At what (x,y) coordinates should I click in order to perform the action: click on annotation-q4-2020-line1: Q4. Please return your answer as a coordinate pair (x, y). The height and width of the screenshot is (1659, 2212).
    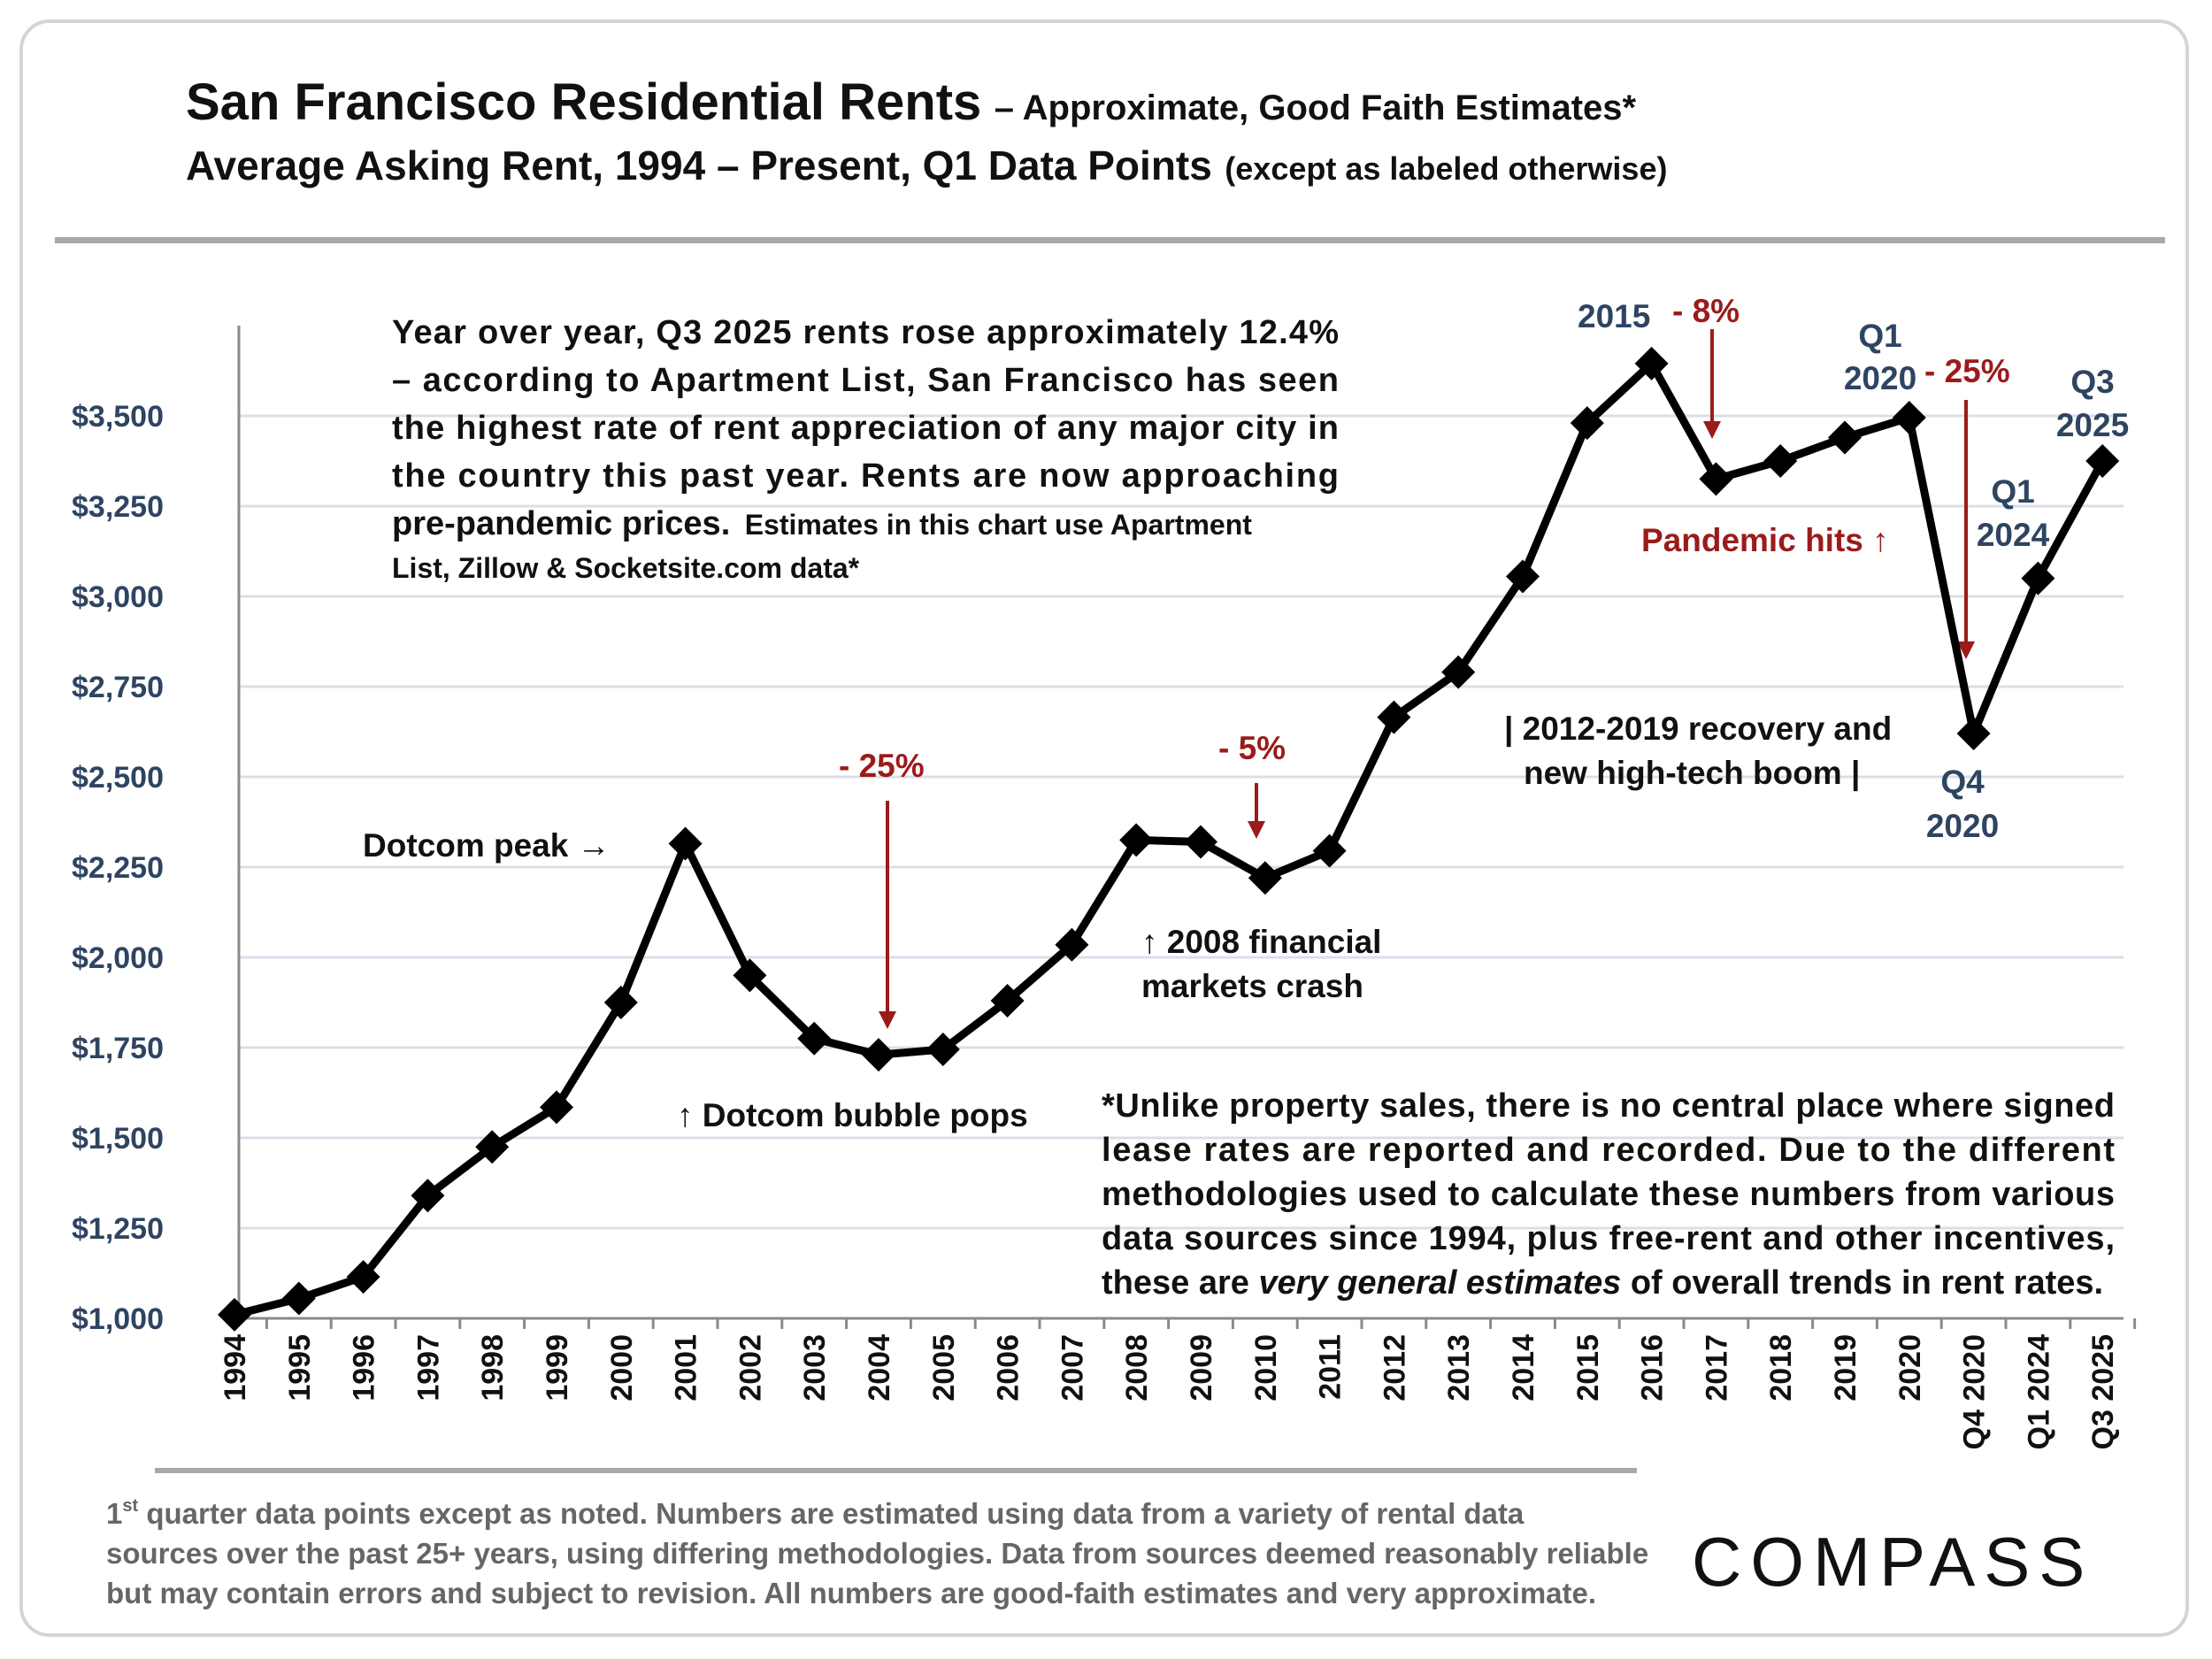
    Looking at the image, I should click on (1962, 782).